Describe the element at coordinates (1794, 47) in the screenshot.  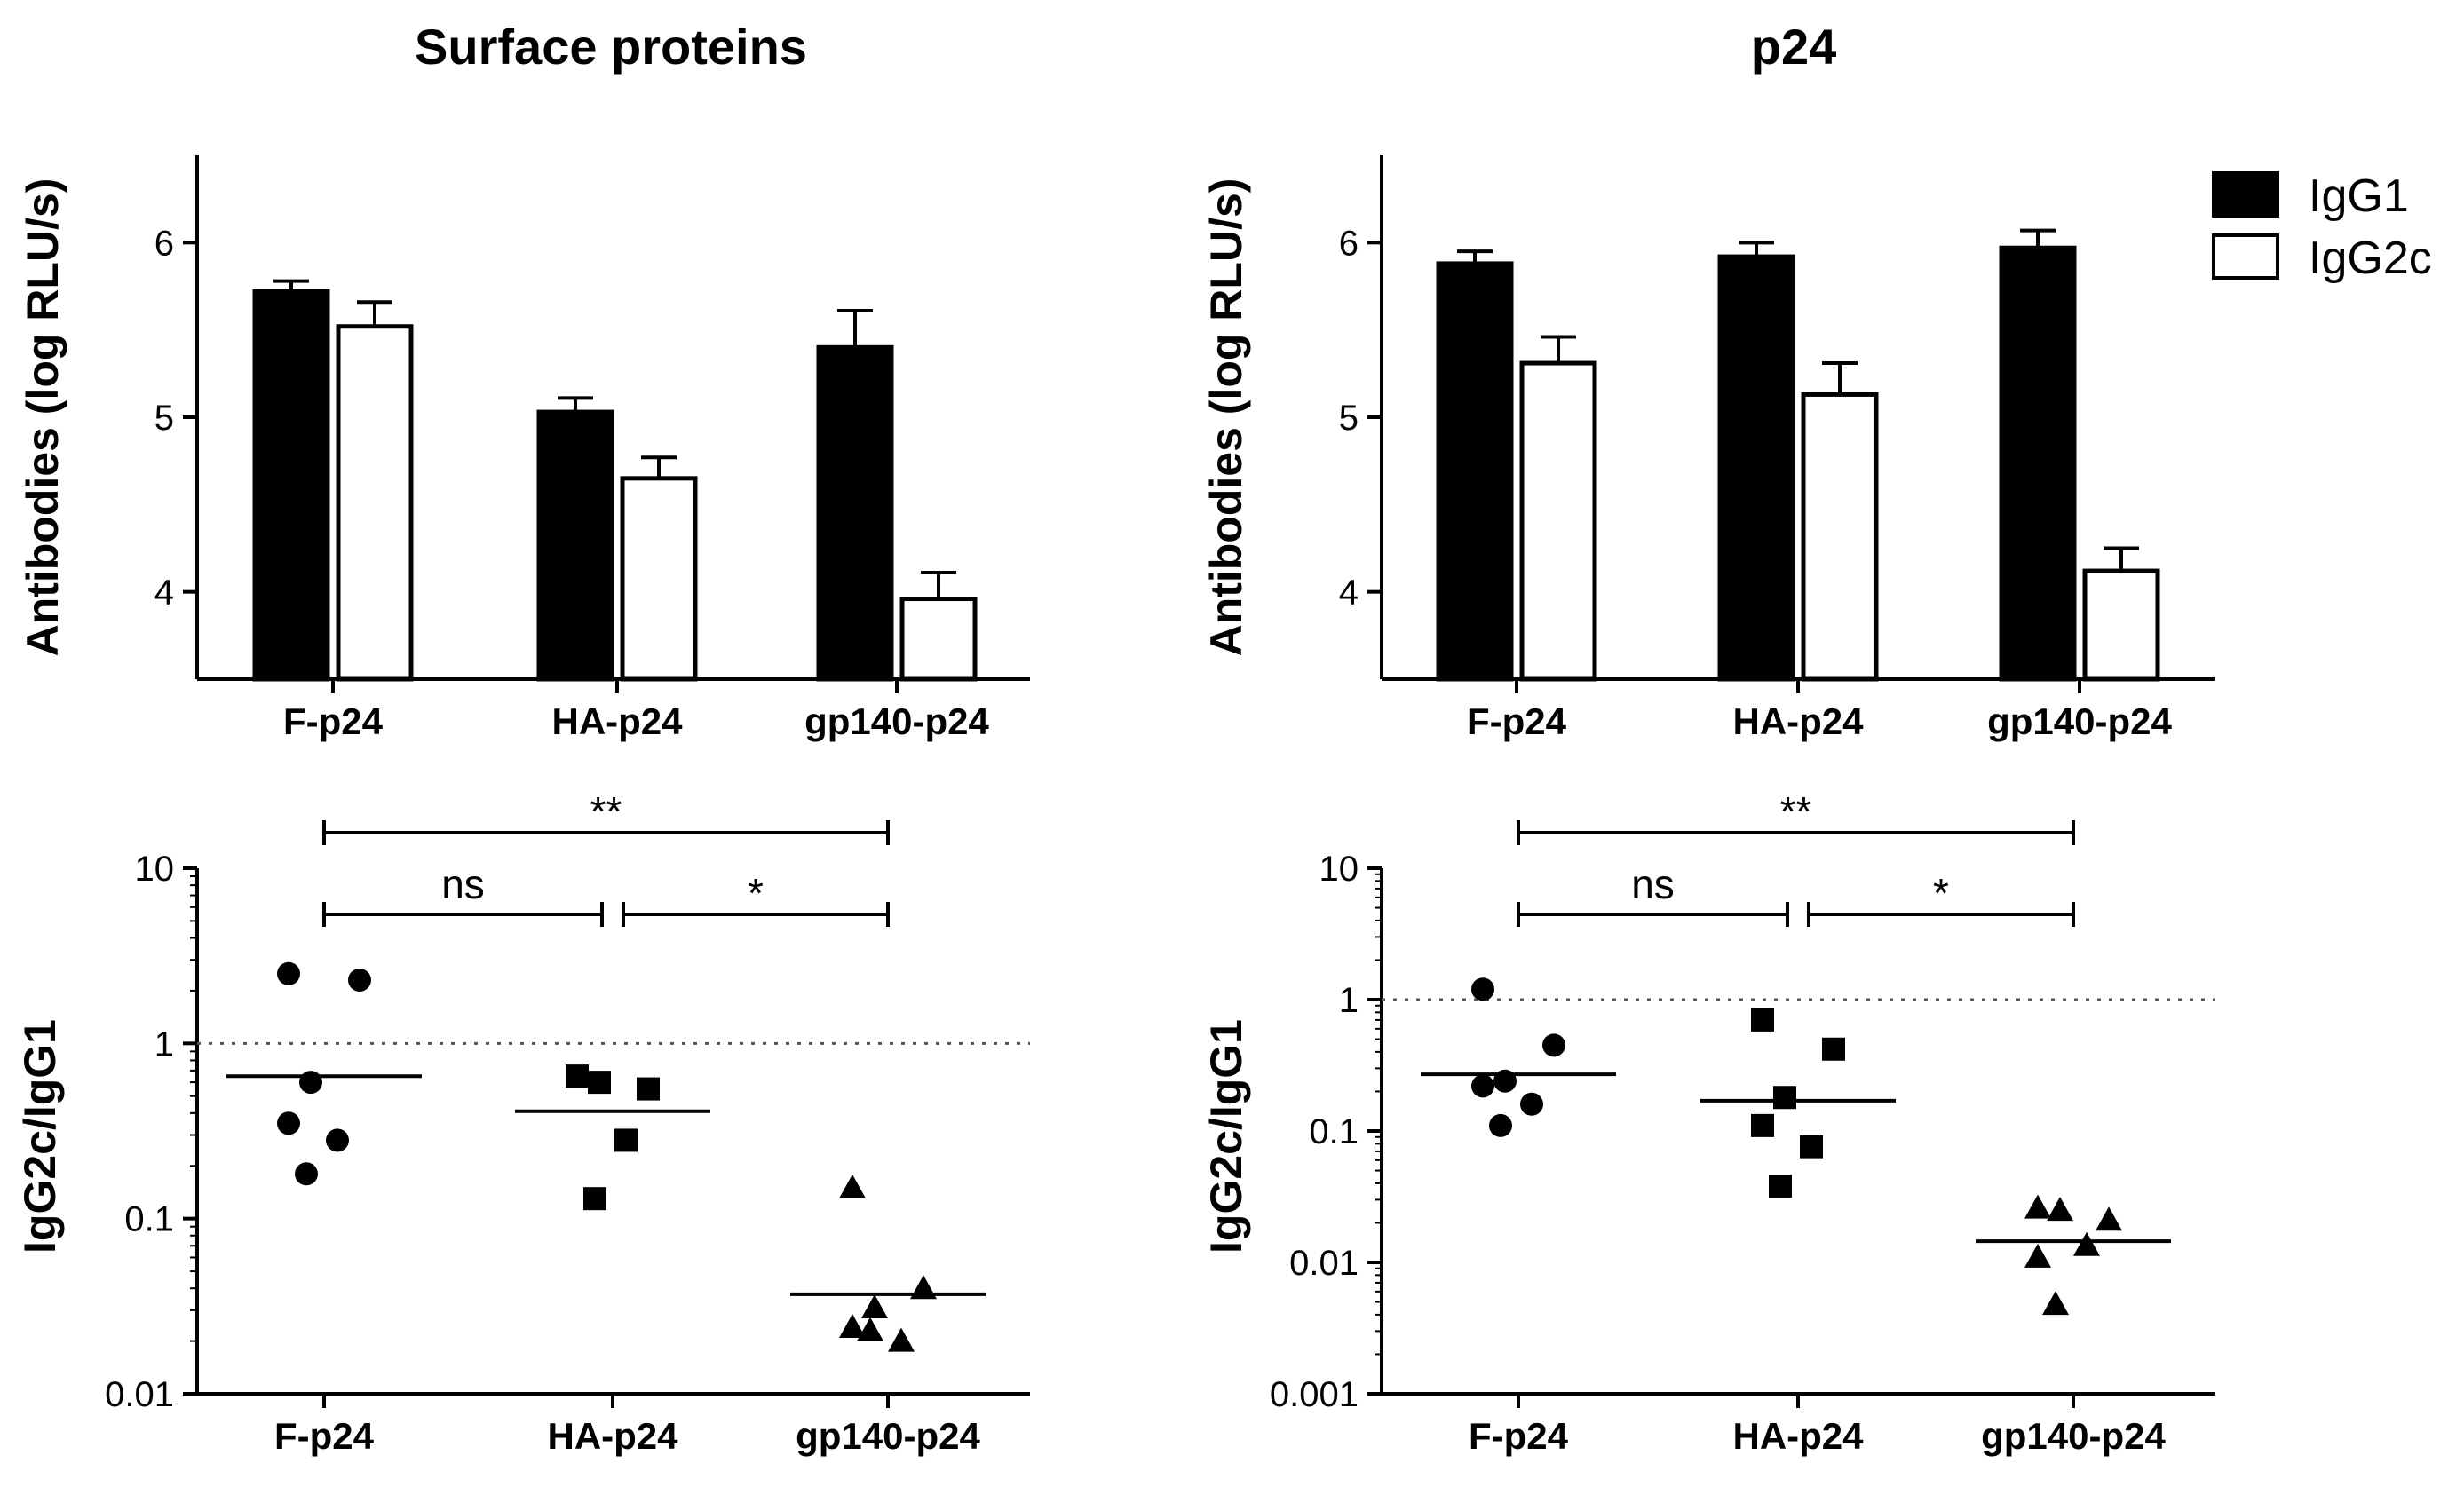
I see `title-p24: p24` at that location.